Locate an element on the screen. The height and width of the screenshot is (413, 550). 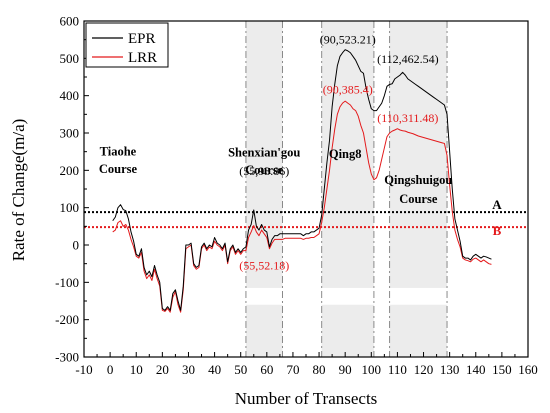
y-tick-label: -100 is located at coordinates (67, 282).